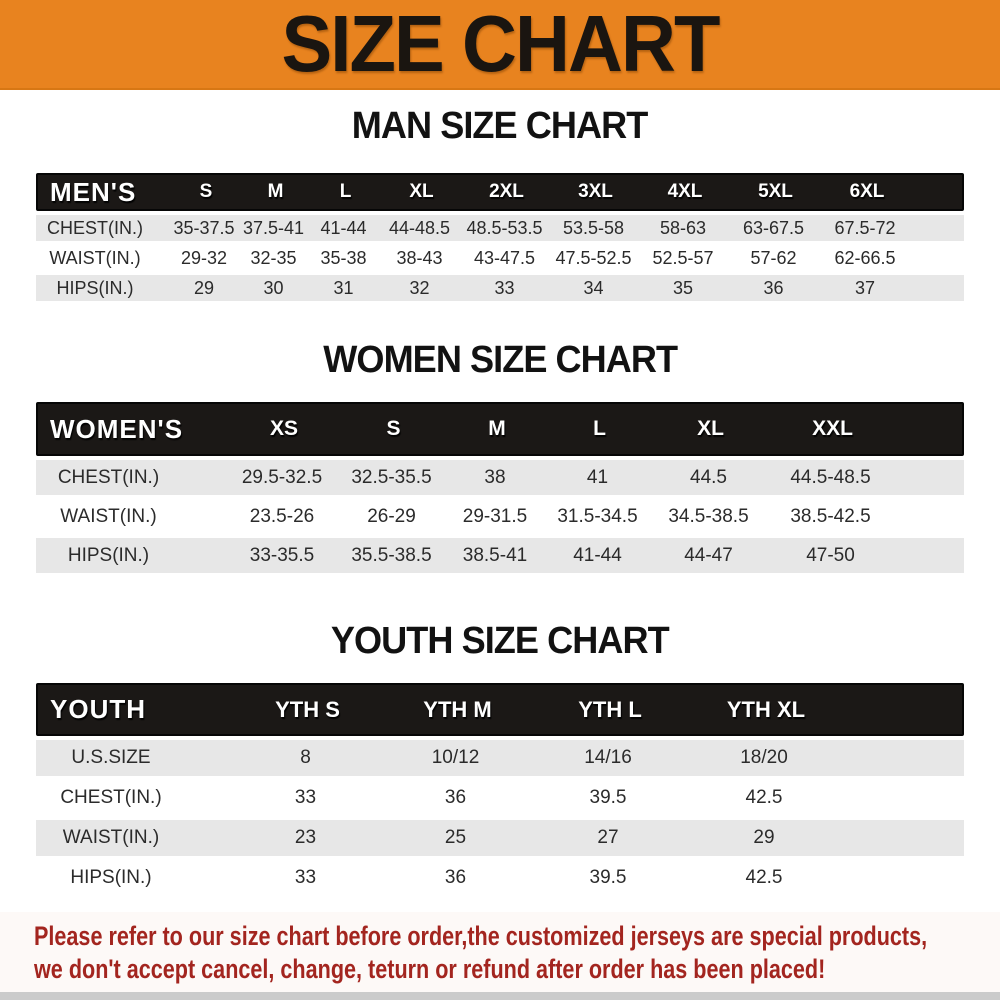  Describe the element at coordinates (500, 878) in the screenshot. I see `youth-row-hips: HIPS(IN.) 33 36 39.5 42.5` at that location.